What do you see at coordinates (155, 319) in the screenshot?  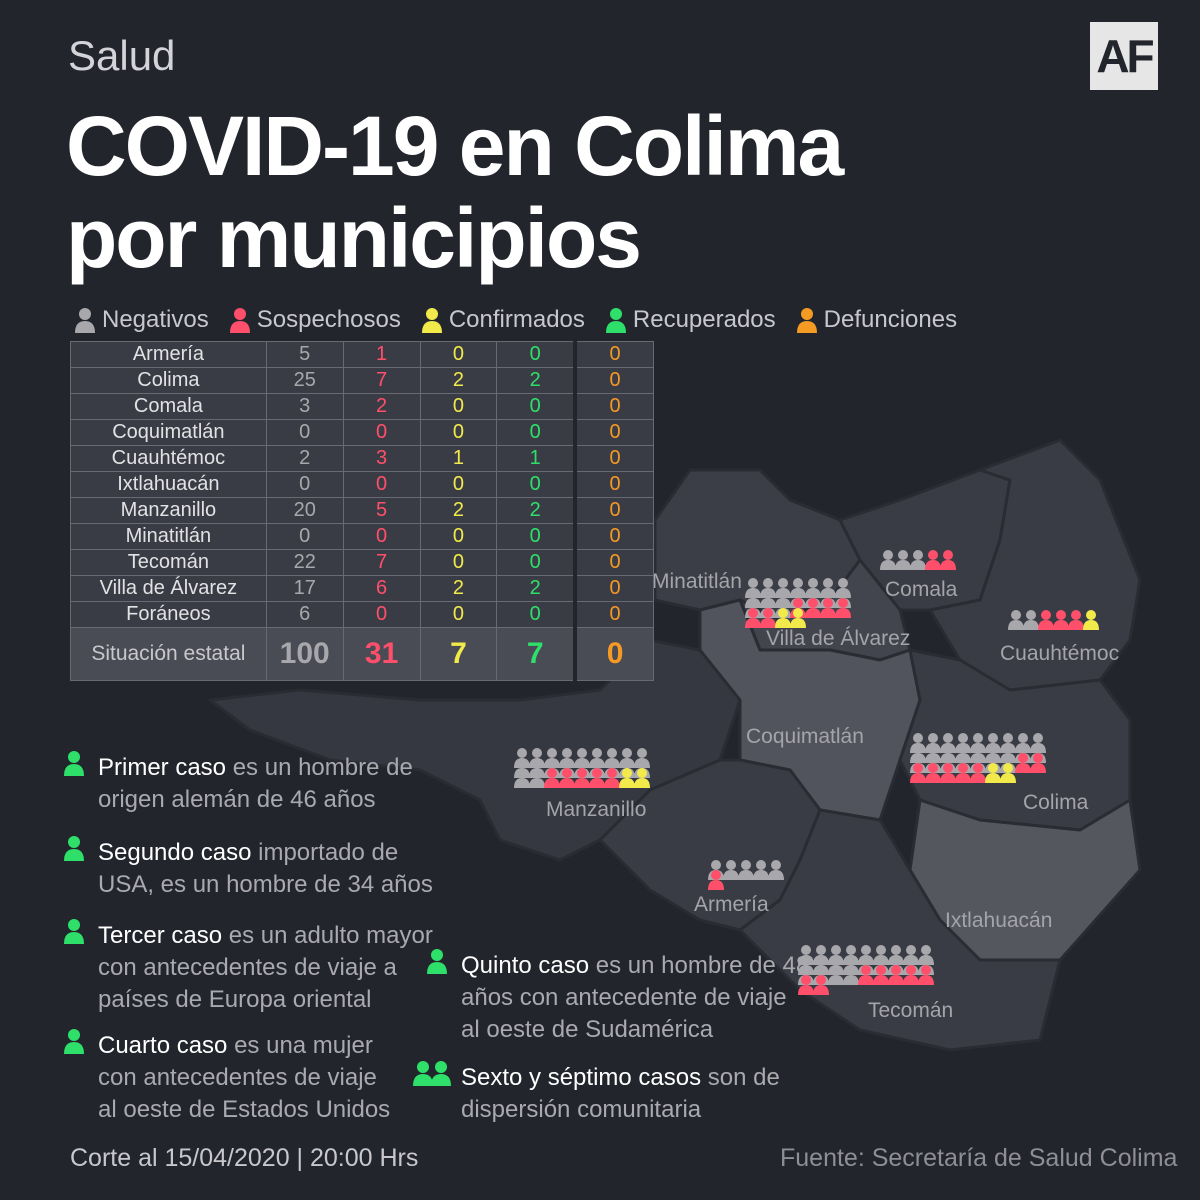 I see `legend-label: Negativos` at bounding box center [155, 319].